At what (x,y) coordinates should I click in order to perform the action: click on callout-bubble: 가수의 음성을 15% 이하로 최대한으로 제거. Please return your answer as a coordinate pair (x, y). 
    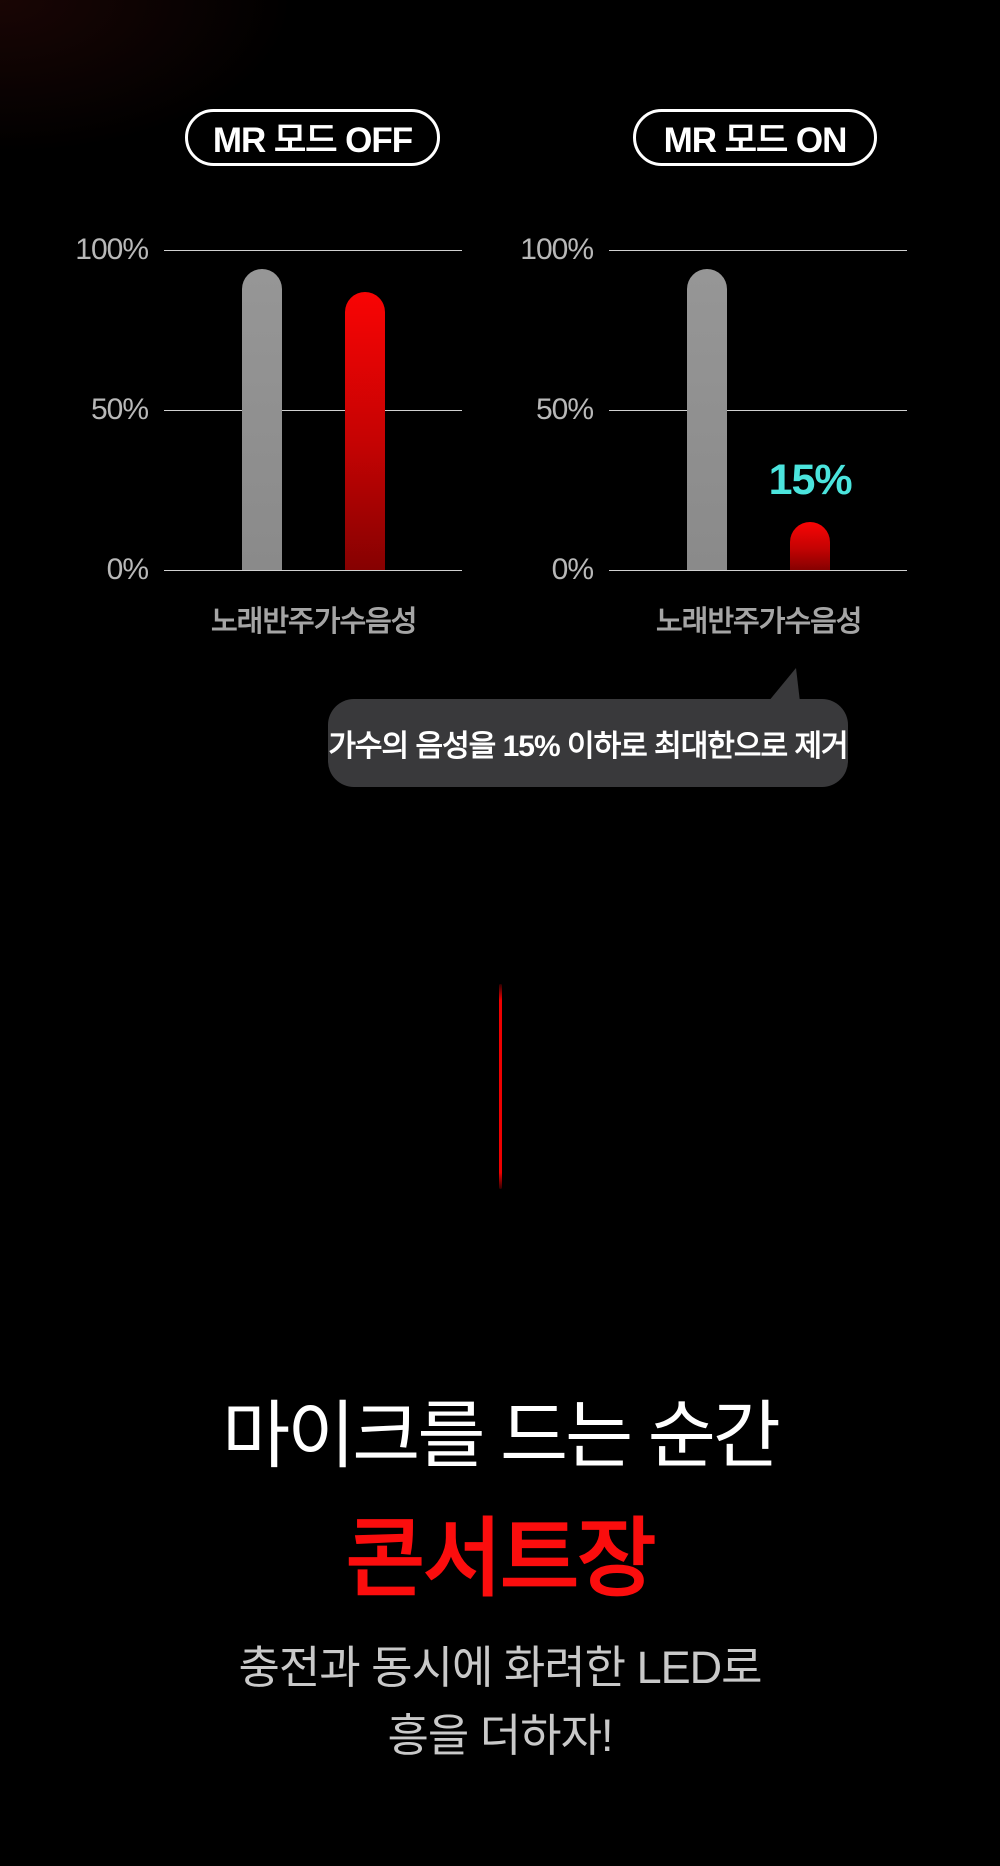
    Looking at the image, I should click on (588, 743).